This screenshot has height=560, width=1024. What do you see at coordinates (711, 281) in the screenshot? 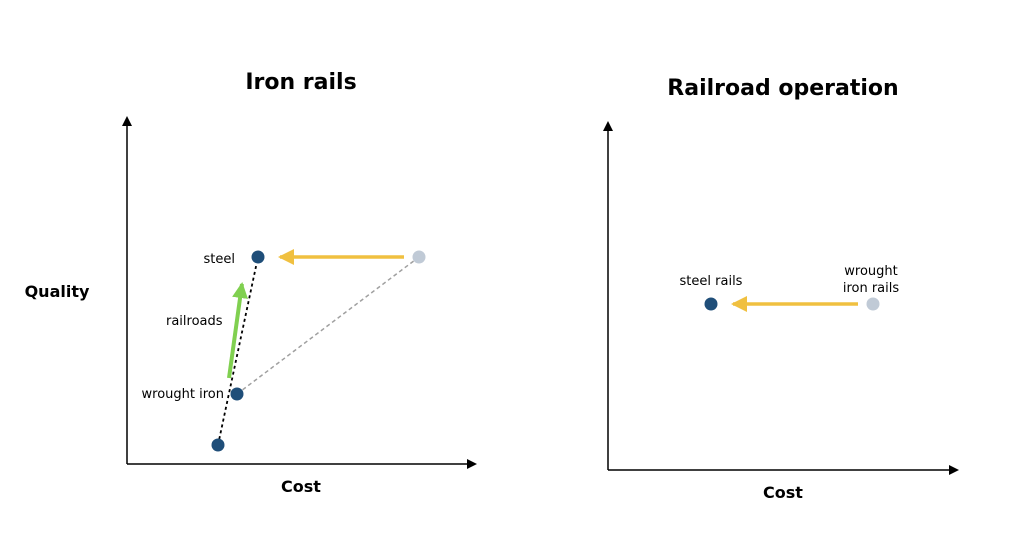
I see `steel-rails-label: steel rails` at bounding box center [711, 281].